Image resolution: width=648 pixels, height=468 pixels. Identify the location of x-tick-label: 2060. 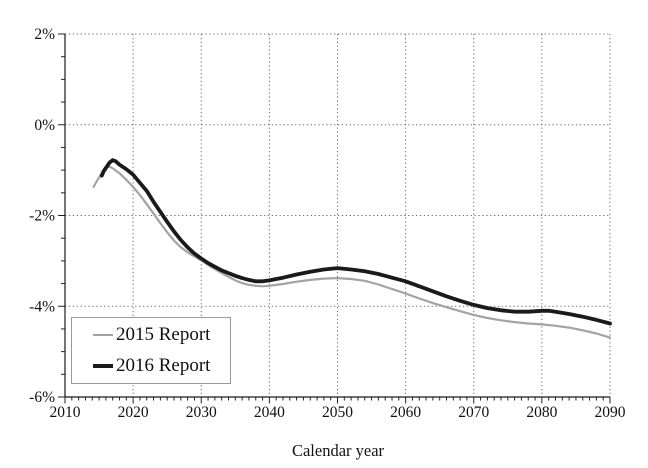
(405, 412).